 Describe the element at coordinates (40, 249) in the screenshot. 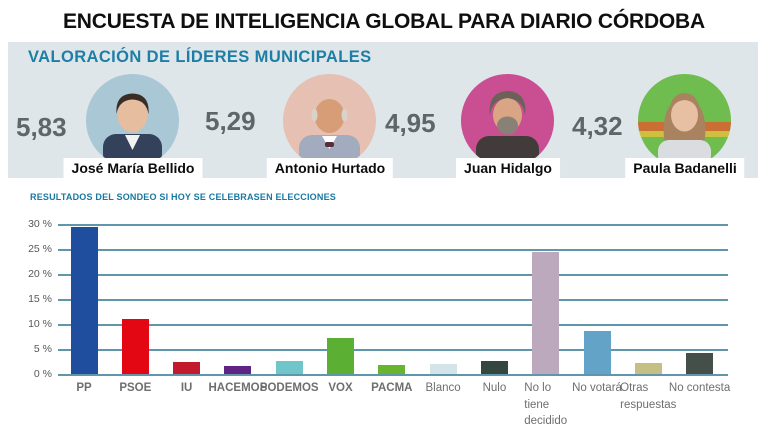

I see `y-tick-label-25: 25 %` at that location.